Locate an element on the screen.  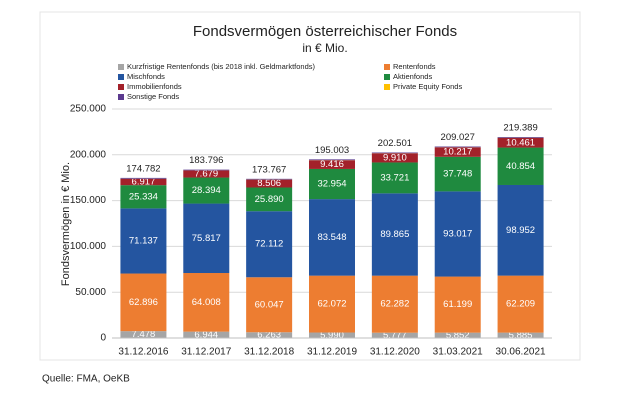
data-label: 10.217 is located at coordinates (457, 152).